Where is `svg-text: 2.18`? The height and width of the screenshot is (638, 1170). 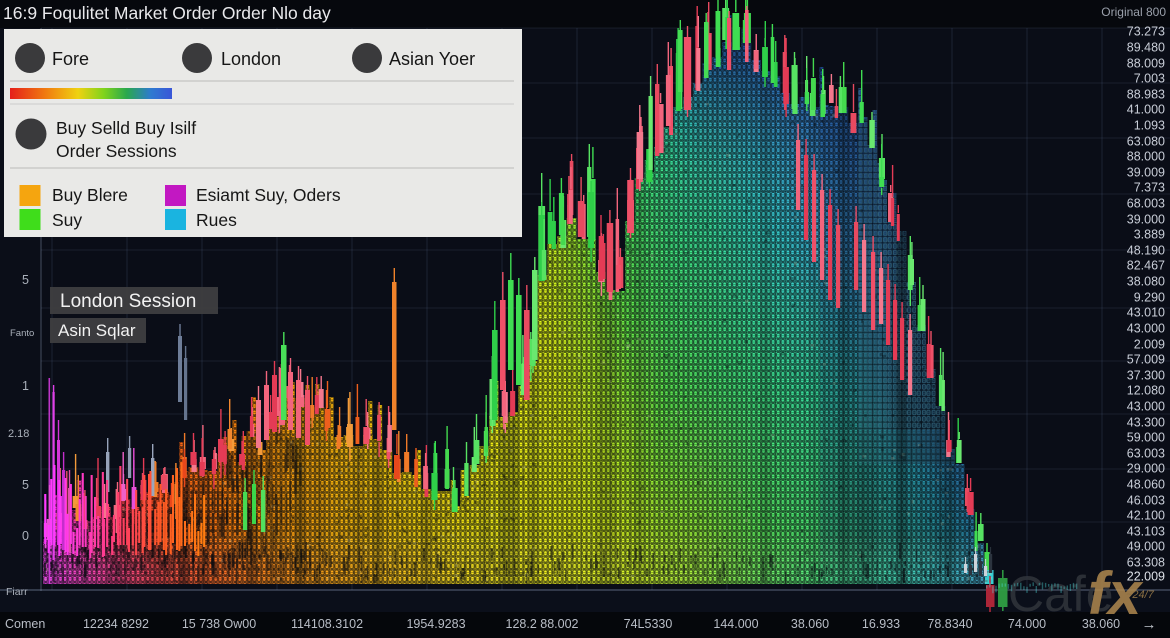
svg-text: 2.18 is located at coordinates (18, 434).